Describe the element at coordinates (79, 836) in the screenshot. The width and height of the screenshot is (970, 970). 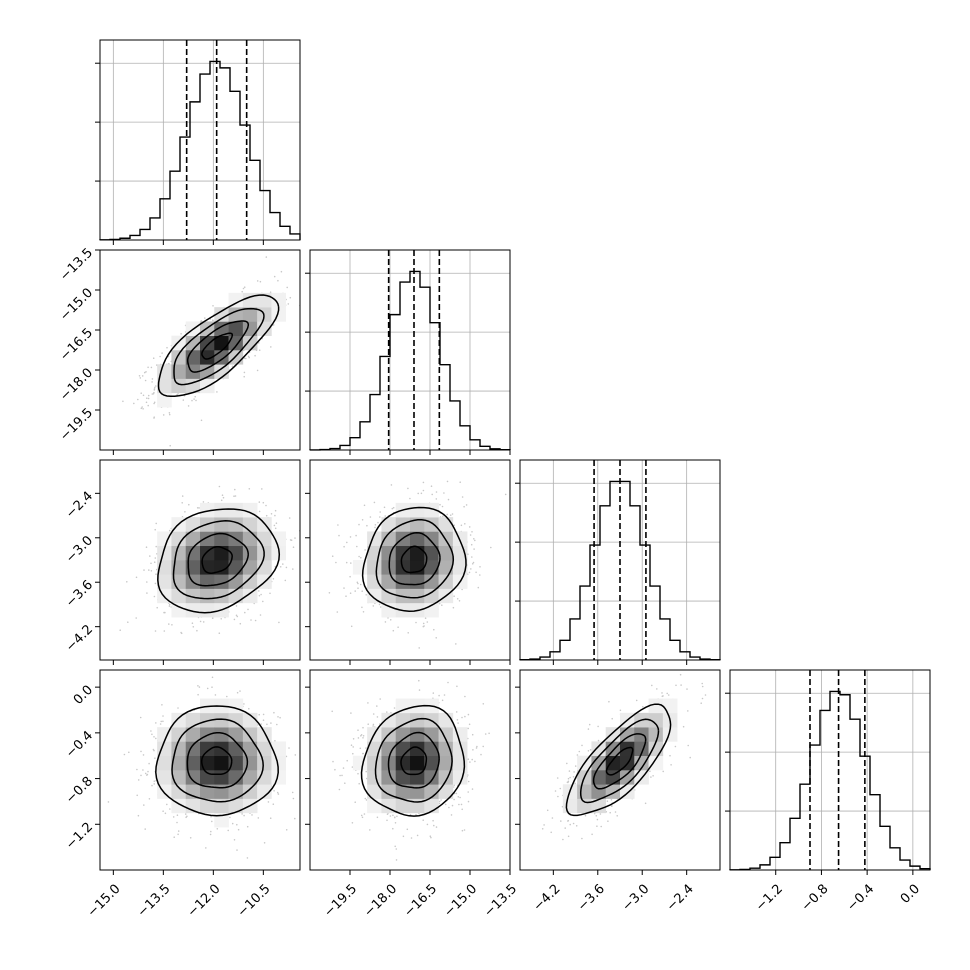
I see `y-tick-label: −1.2` at that location.